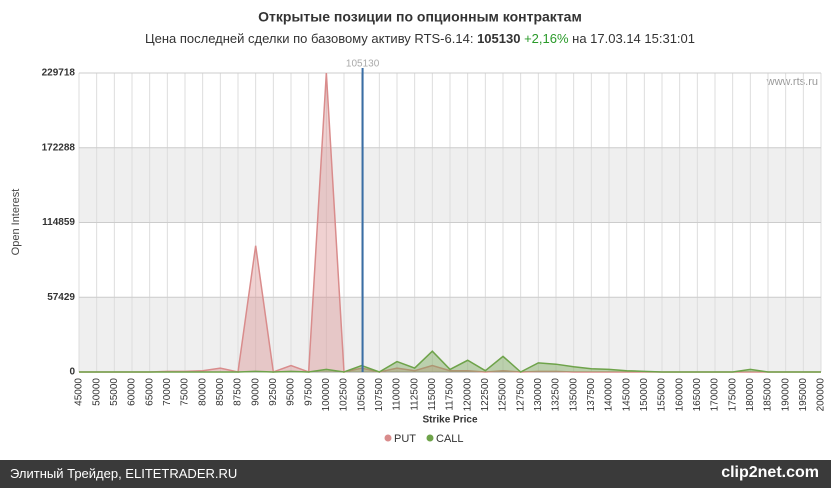 Image resolution: width=831 pixels, height=488 pixels. Describe the element at coordinates (538, 395) in the screenshot. I see `x-tick-label: 130000` at that location.